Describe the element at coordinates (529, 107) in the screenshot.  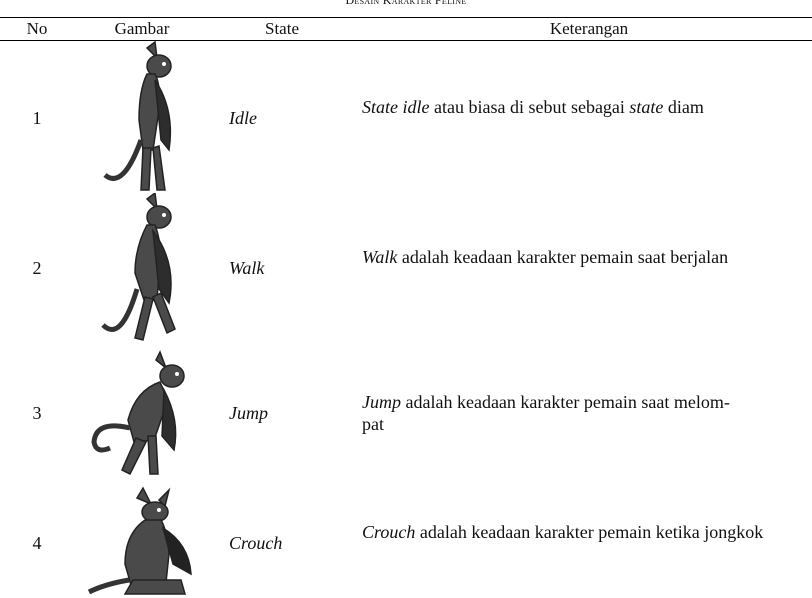
I see `description-segment: atau biasa di sebut sebagai` at that location.